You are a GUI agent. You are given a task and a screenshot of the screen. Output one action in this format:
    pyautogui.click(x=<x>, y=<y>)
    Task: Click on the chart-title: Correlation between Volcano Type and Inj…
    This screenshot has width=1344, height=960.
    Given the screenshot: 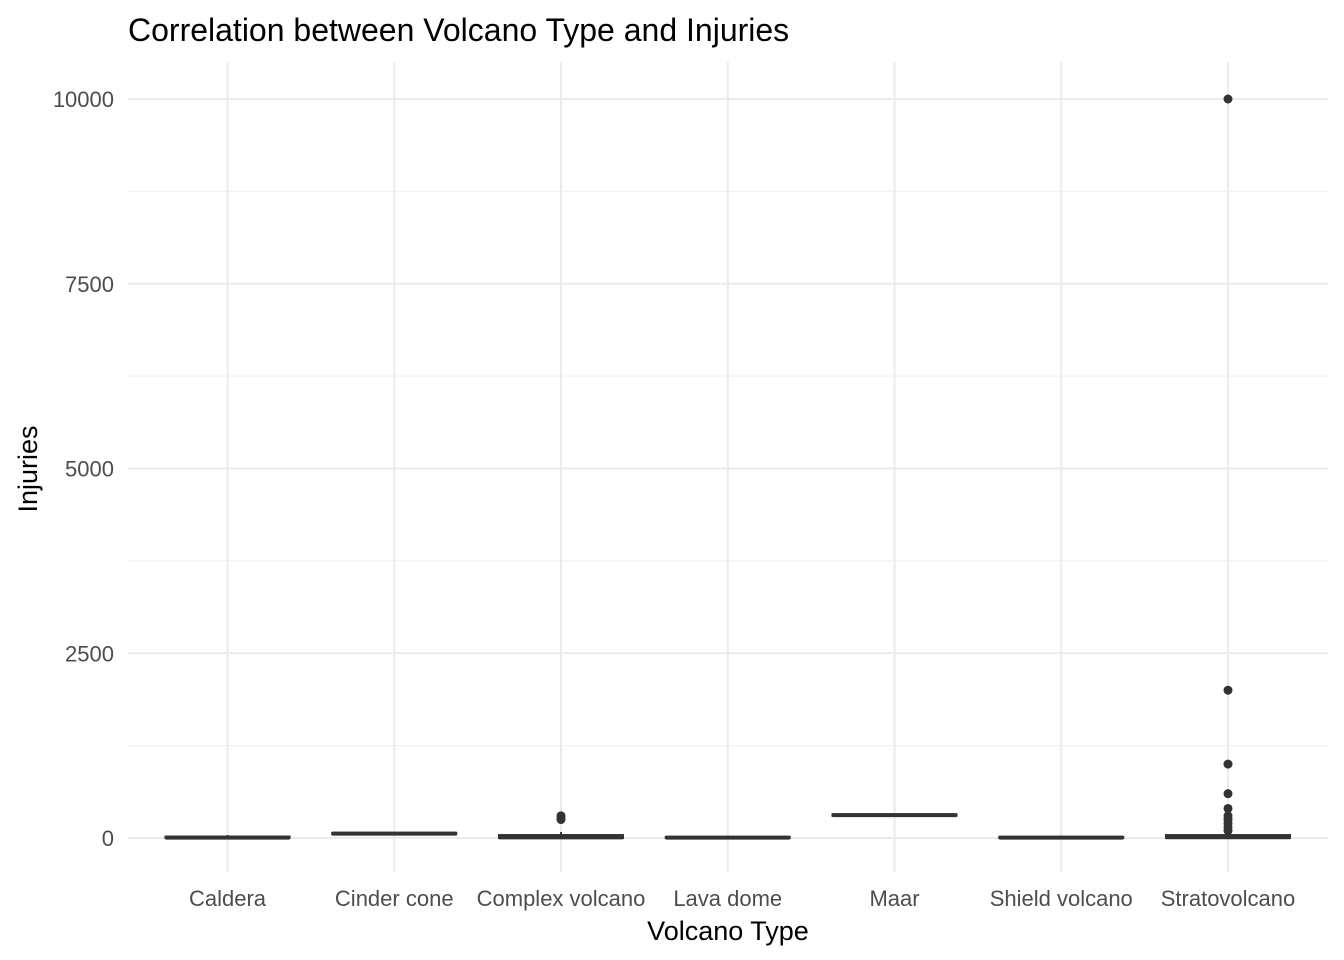 What is the action you would take?
    pyautogui.click(x=458, y=30)
    